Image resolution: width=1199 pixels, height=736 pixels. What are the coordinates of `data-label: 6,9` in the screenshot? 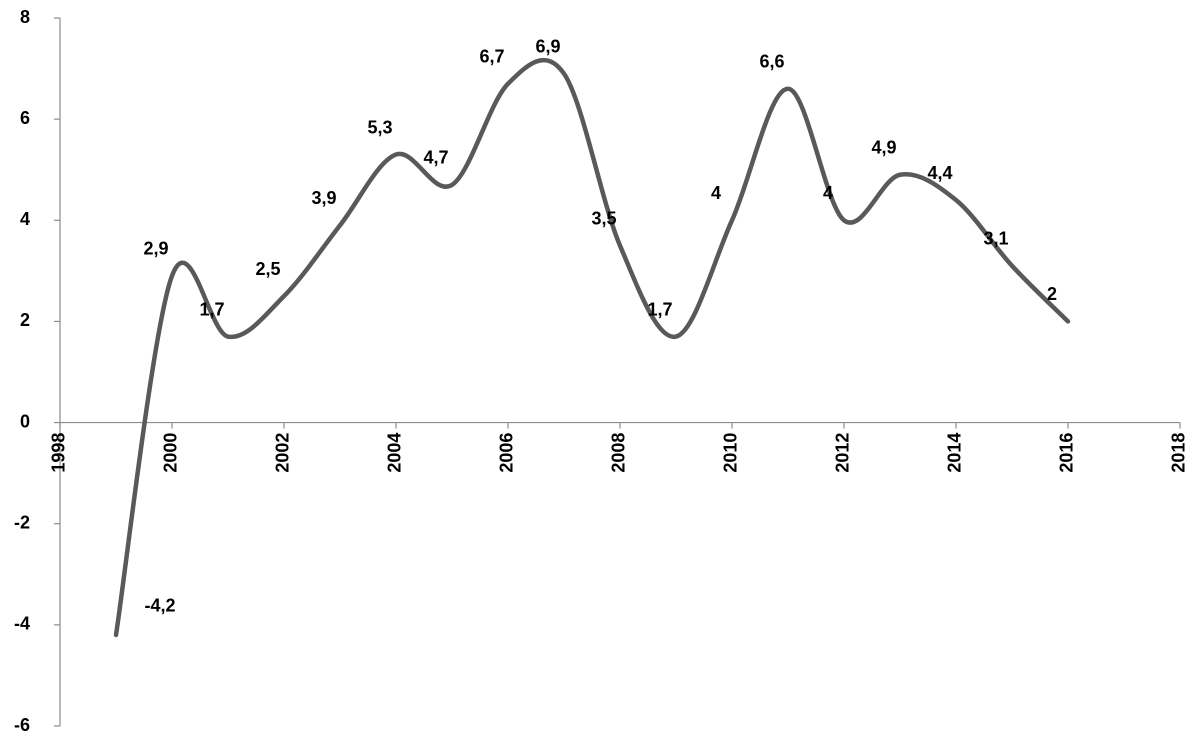 It's located at (547, 46).